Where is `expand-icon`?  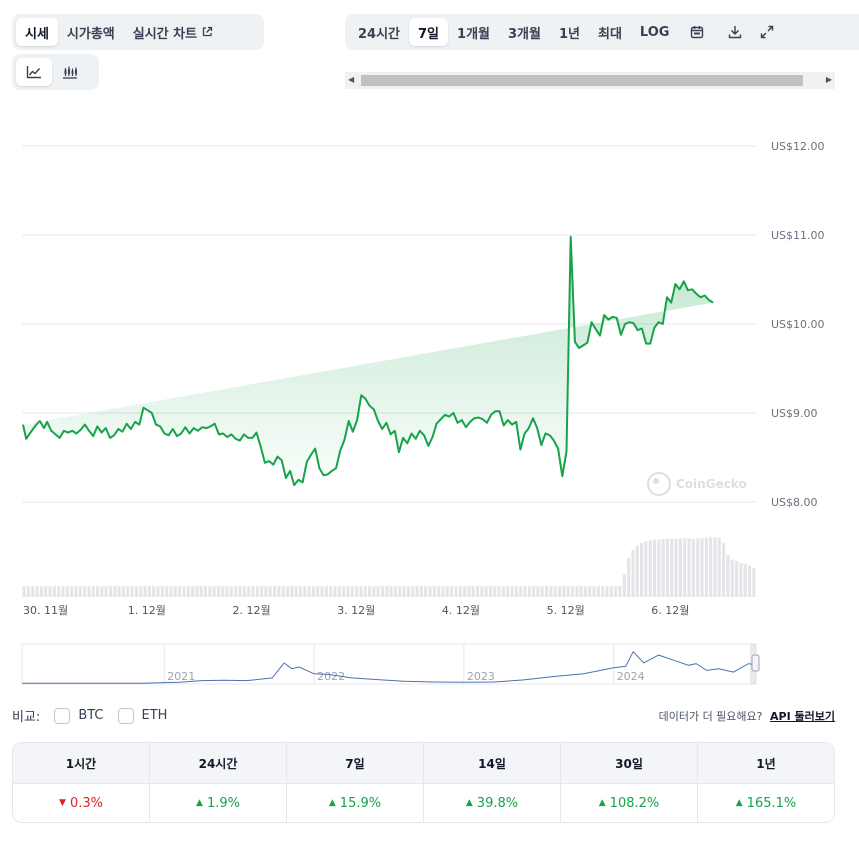
expand-icon is located at coordinates (767, 32).